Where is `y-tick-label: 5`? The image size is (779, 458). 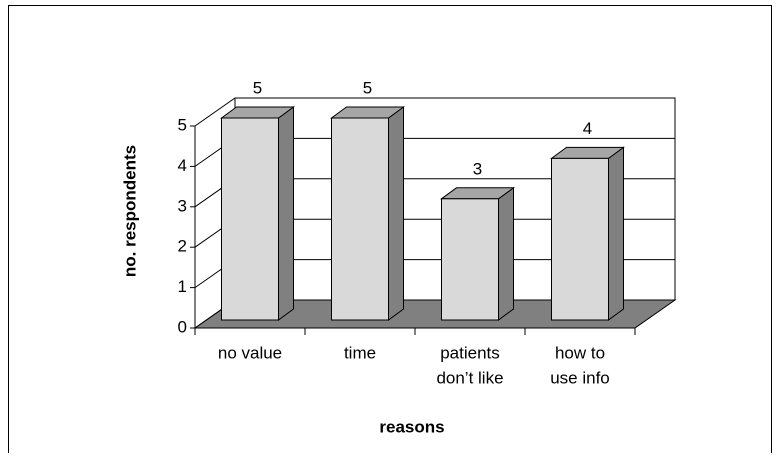 y-tick-label: 5 is located at coordinates (182, 124).